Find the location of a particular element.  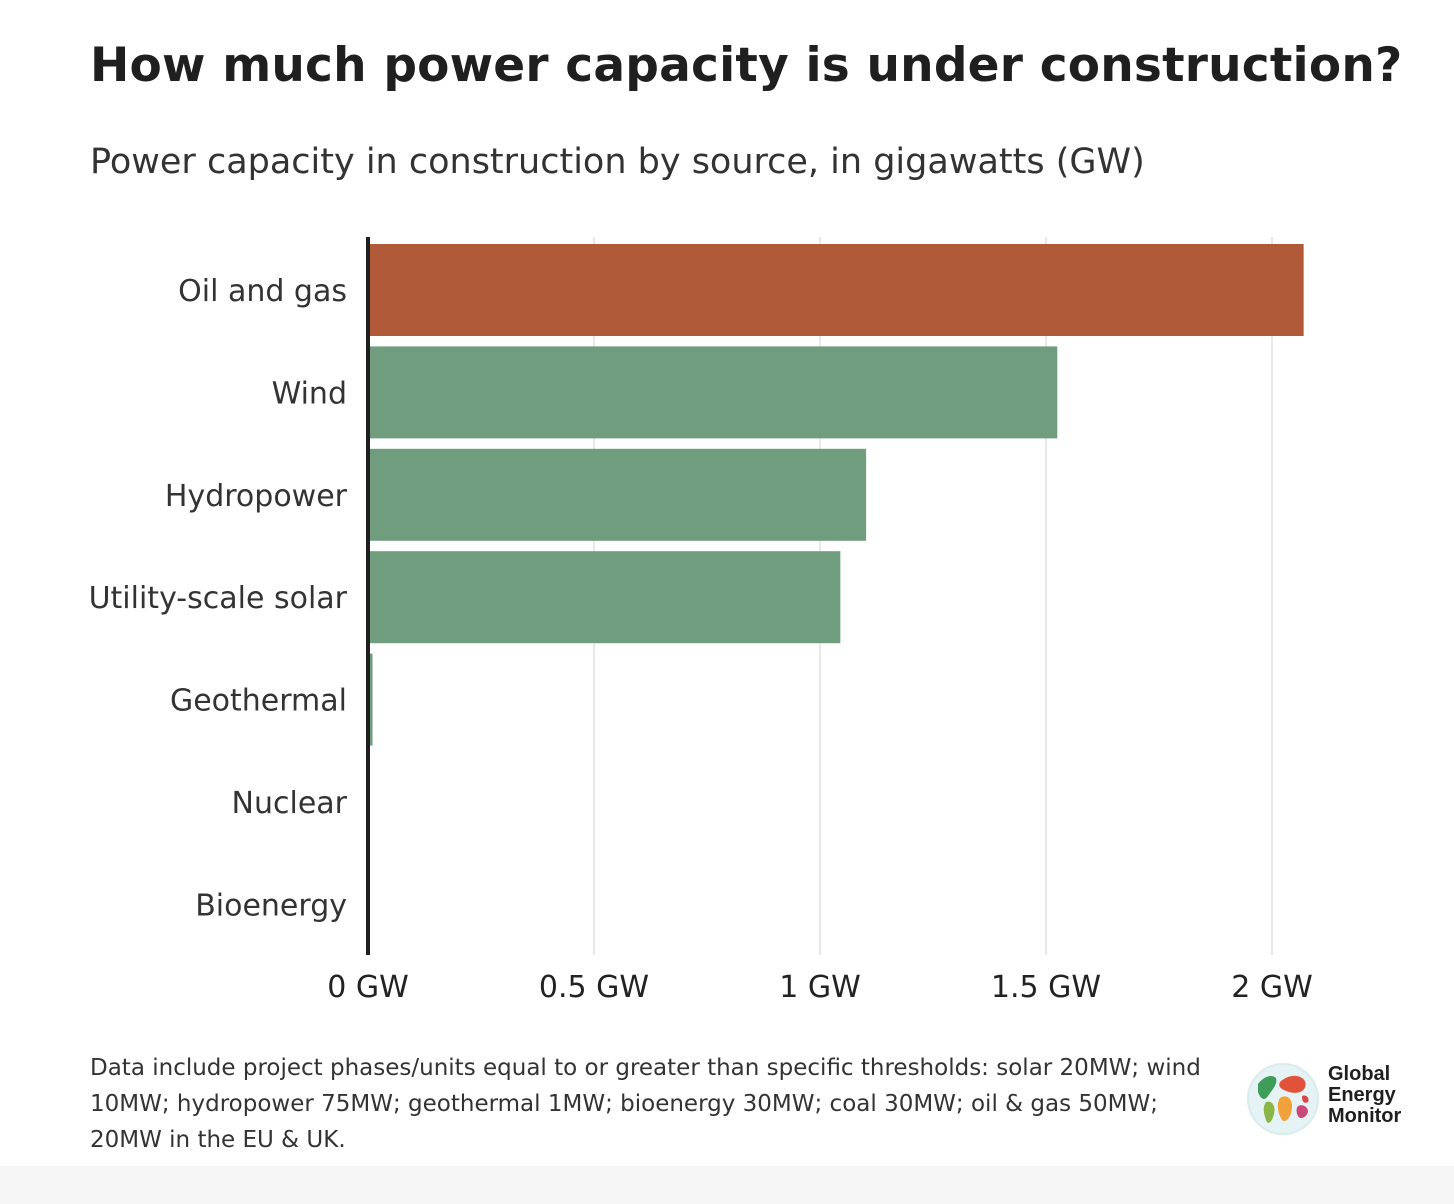

logo-wordmark: Global Energy Monitor is located at coordinates (1364, 1095).